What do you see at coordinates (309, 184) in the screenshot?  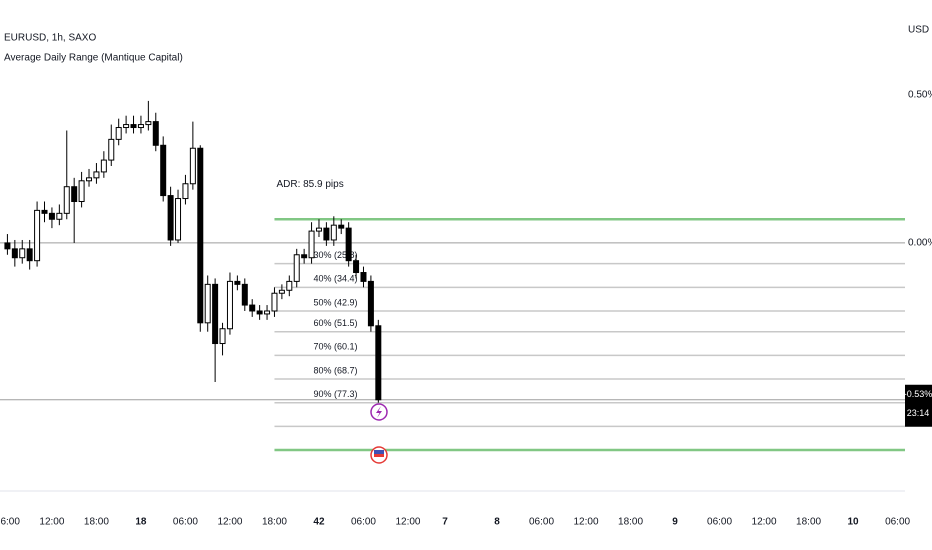 I see `adr-label: ADR: 85.9 pips` at bounding box center [309, 184].